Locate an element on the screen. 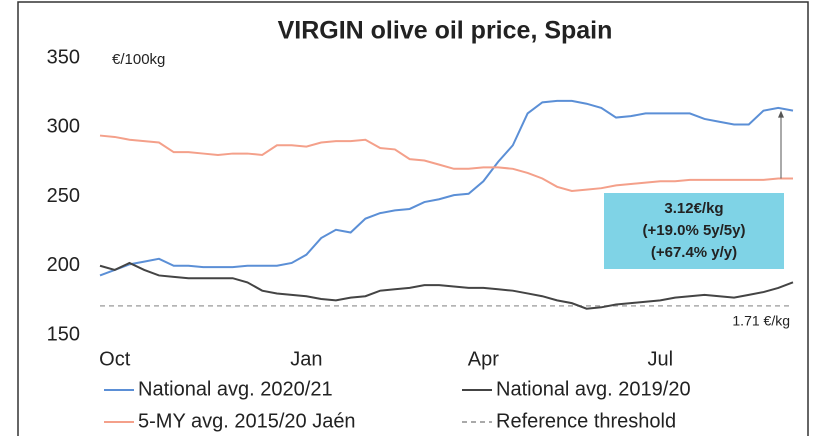 The height and width of the screenshot is (436, 818). x-tick-label: Jul is located at coordinates (661, 359).